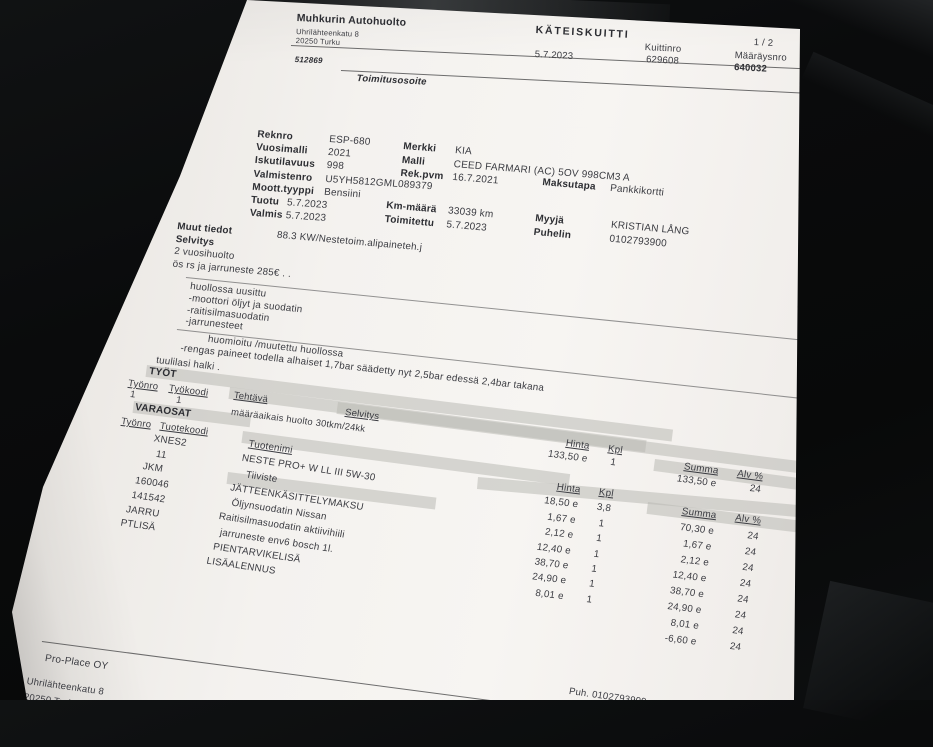 This screenshot has width=933, height=747. What do you see at coordinates (63, 687) in the screenshot?
I see `footer-address-block: Uhrilähteenkatu 8 20250 Turku` at bounding box center [63, 687].